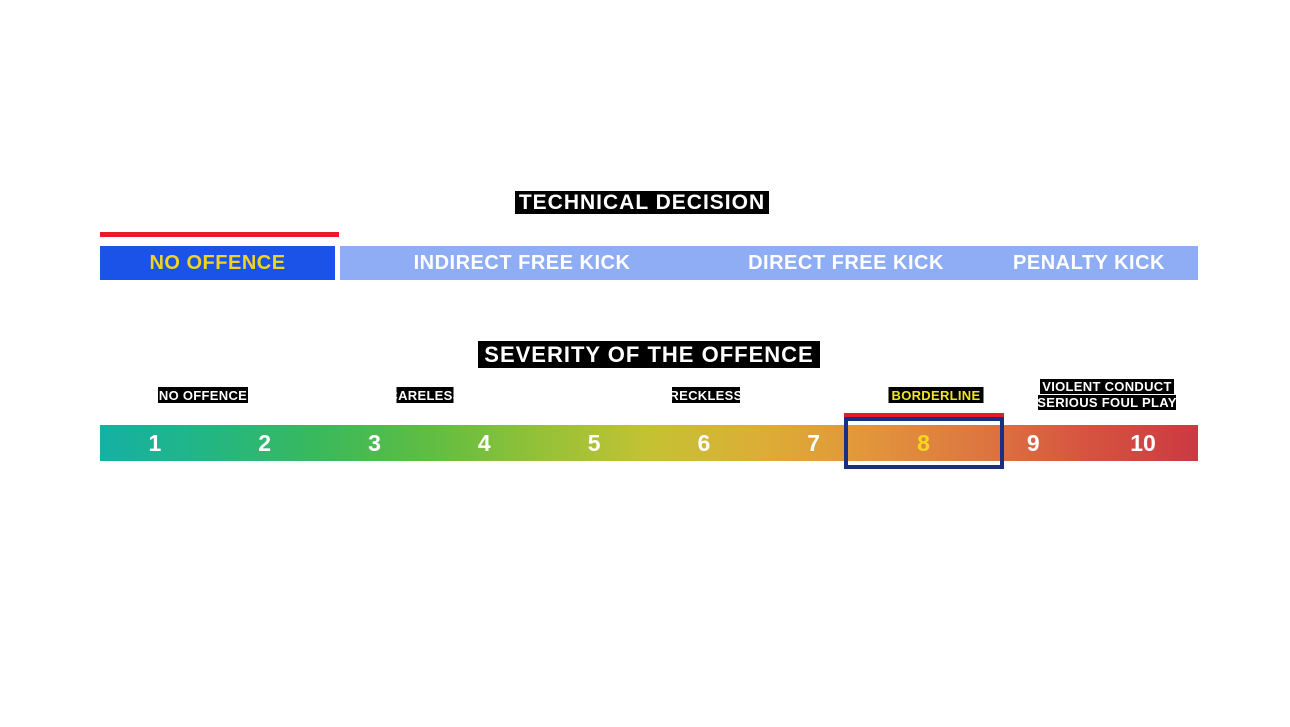 The width and height of the screenshot is (1290, 727). I want to click on severity-scale-3: 3, so click(374, 442).